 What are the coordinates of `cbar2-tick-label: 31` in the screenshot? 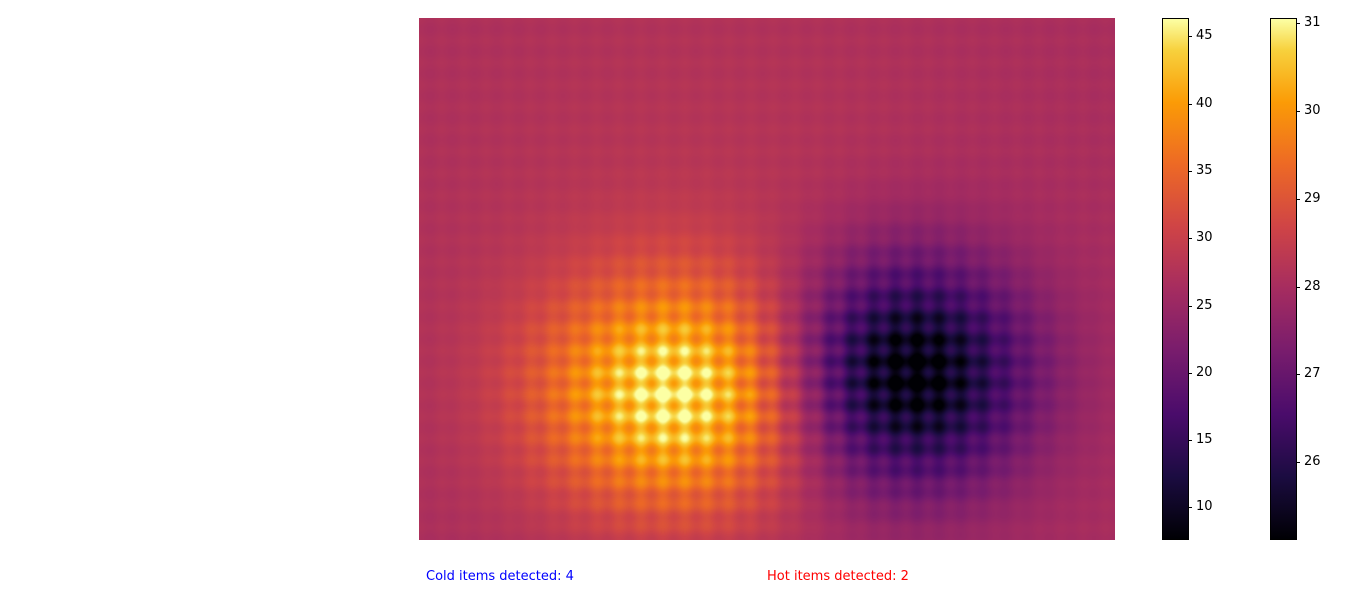 It's located at (1312, 23).